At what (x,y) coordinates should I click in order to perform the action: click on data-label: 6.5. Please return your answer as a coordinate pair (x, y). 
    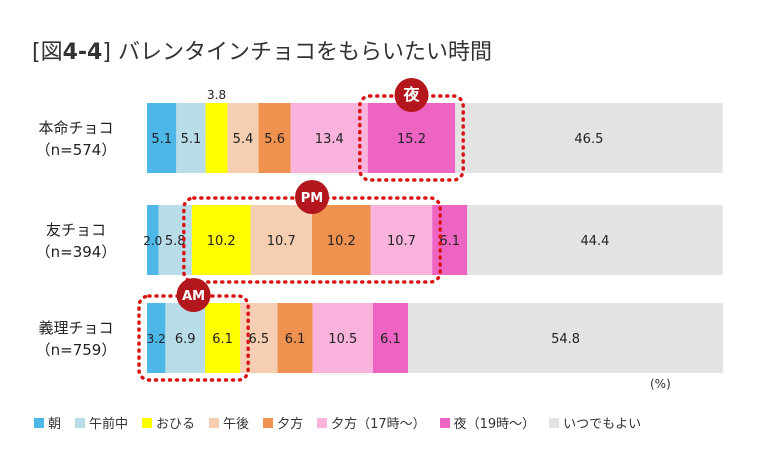
    Looking at the image, I should click on (258, 339).